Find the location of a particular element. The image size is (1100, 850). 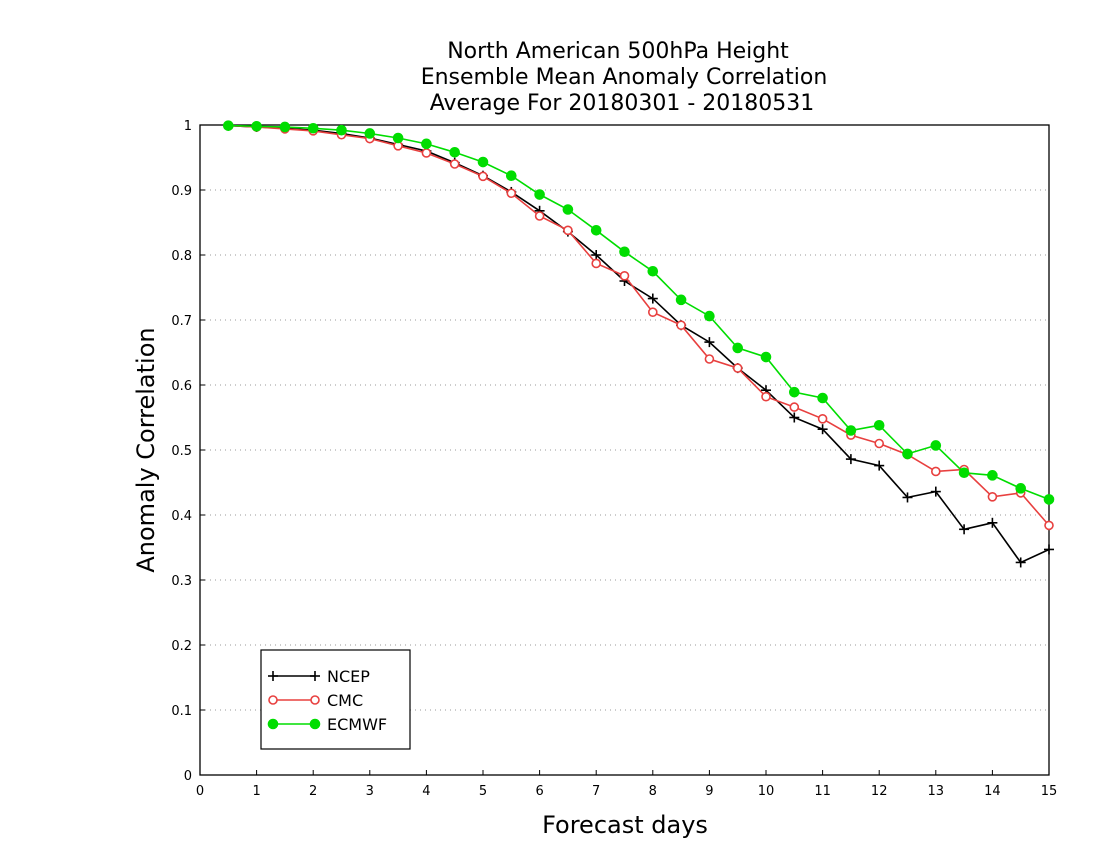

y-tick-label-2: 0.2 is located at coordinates (181, 646).